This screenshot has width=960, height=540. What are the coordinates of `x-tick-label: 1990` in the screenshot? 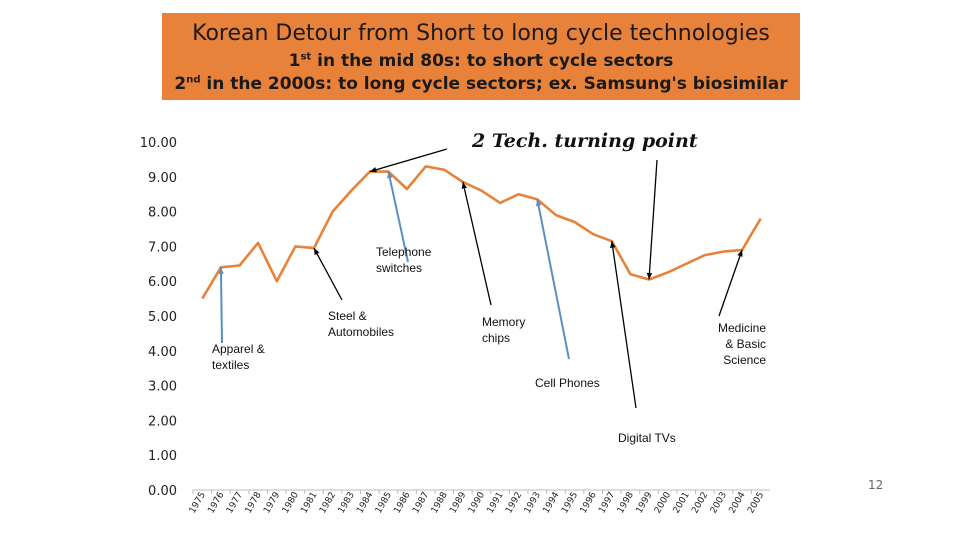 It's located at (477, 502).